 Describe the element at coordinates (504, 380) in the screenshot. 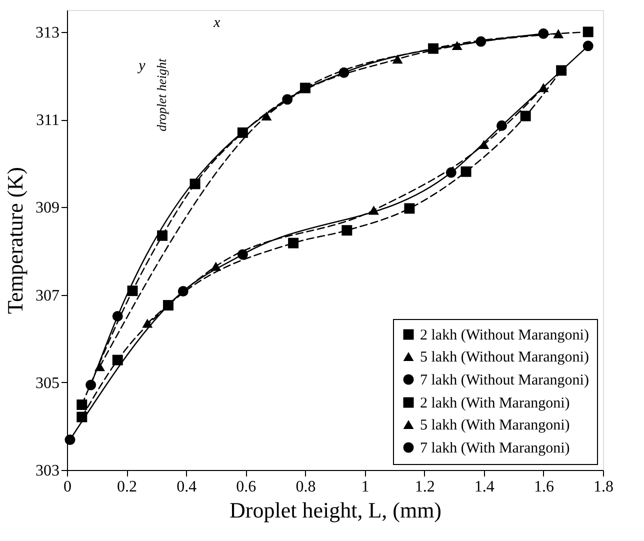

I see `legend-label: 7 lakh (Without Marangoni)` at that location.